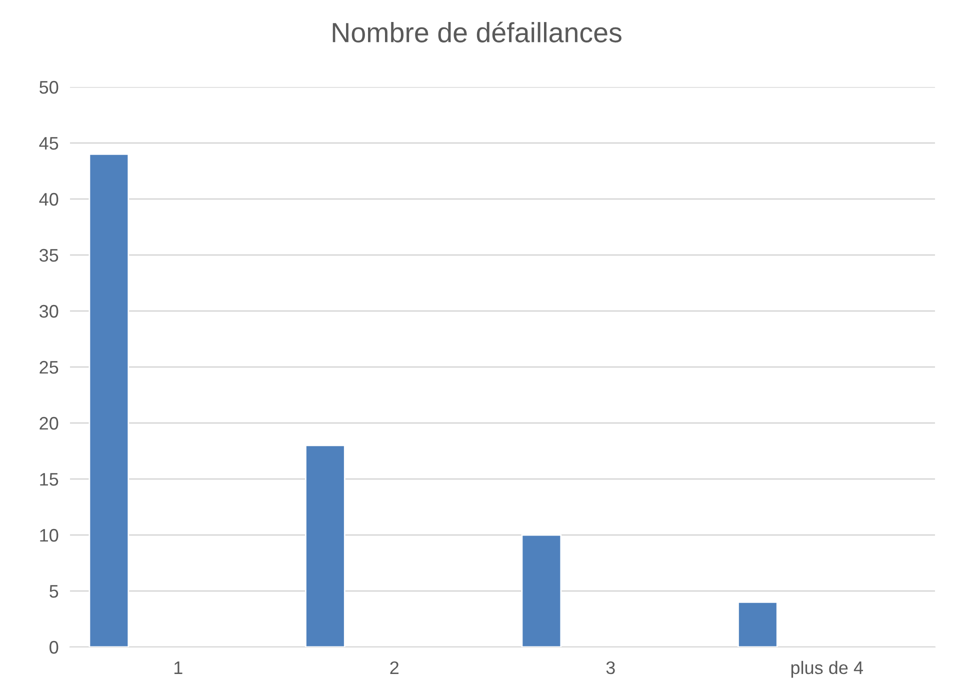 The height and width of the screenshot is (696, 953). I want to click on y-tick-label: 30, so click(48, 311).